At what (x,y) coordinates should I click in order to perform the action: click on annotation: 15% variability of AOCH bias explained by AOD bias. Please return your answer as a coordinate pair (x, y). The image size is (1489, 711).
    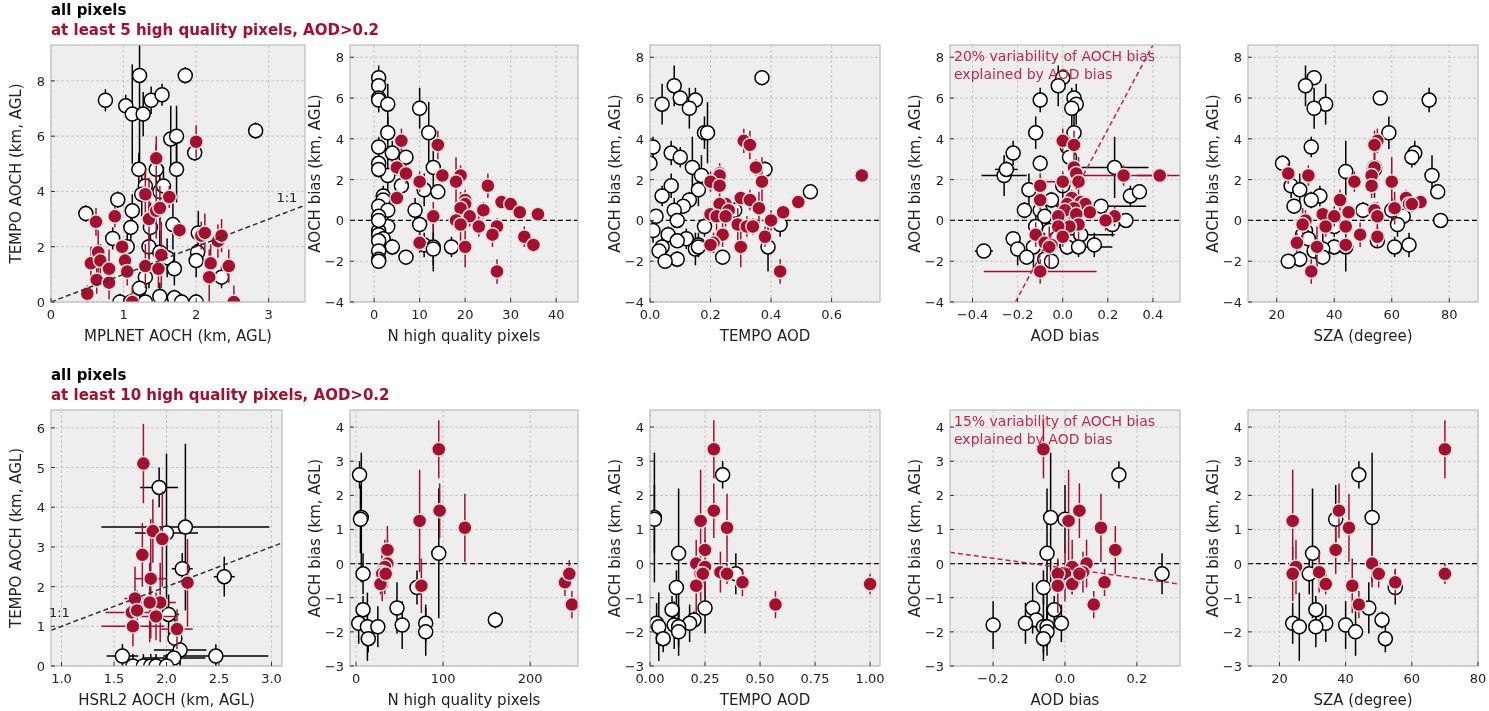
    Looking at the image, I should click on (1055, 430).